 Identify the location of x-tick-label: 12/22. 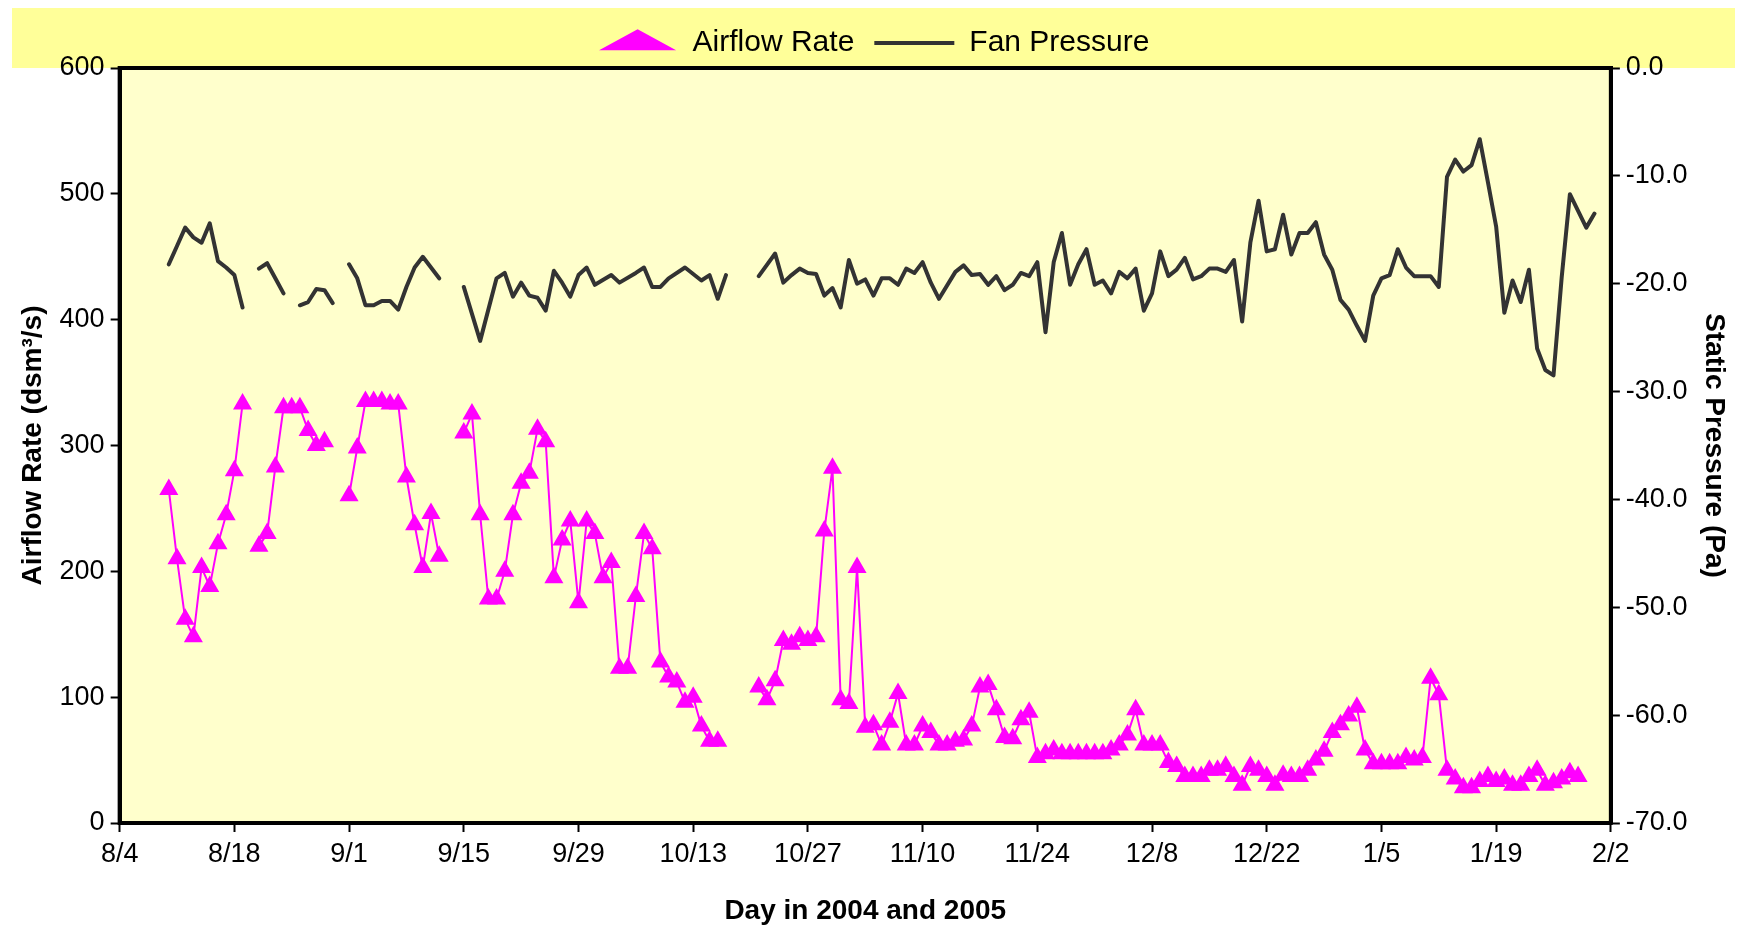
(1266, 852).